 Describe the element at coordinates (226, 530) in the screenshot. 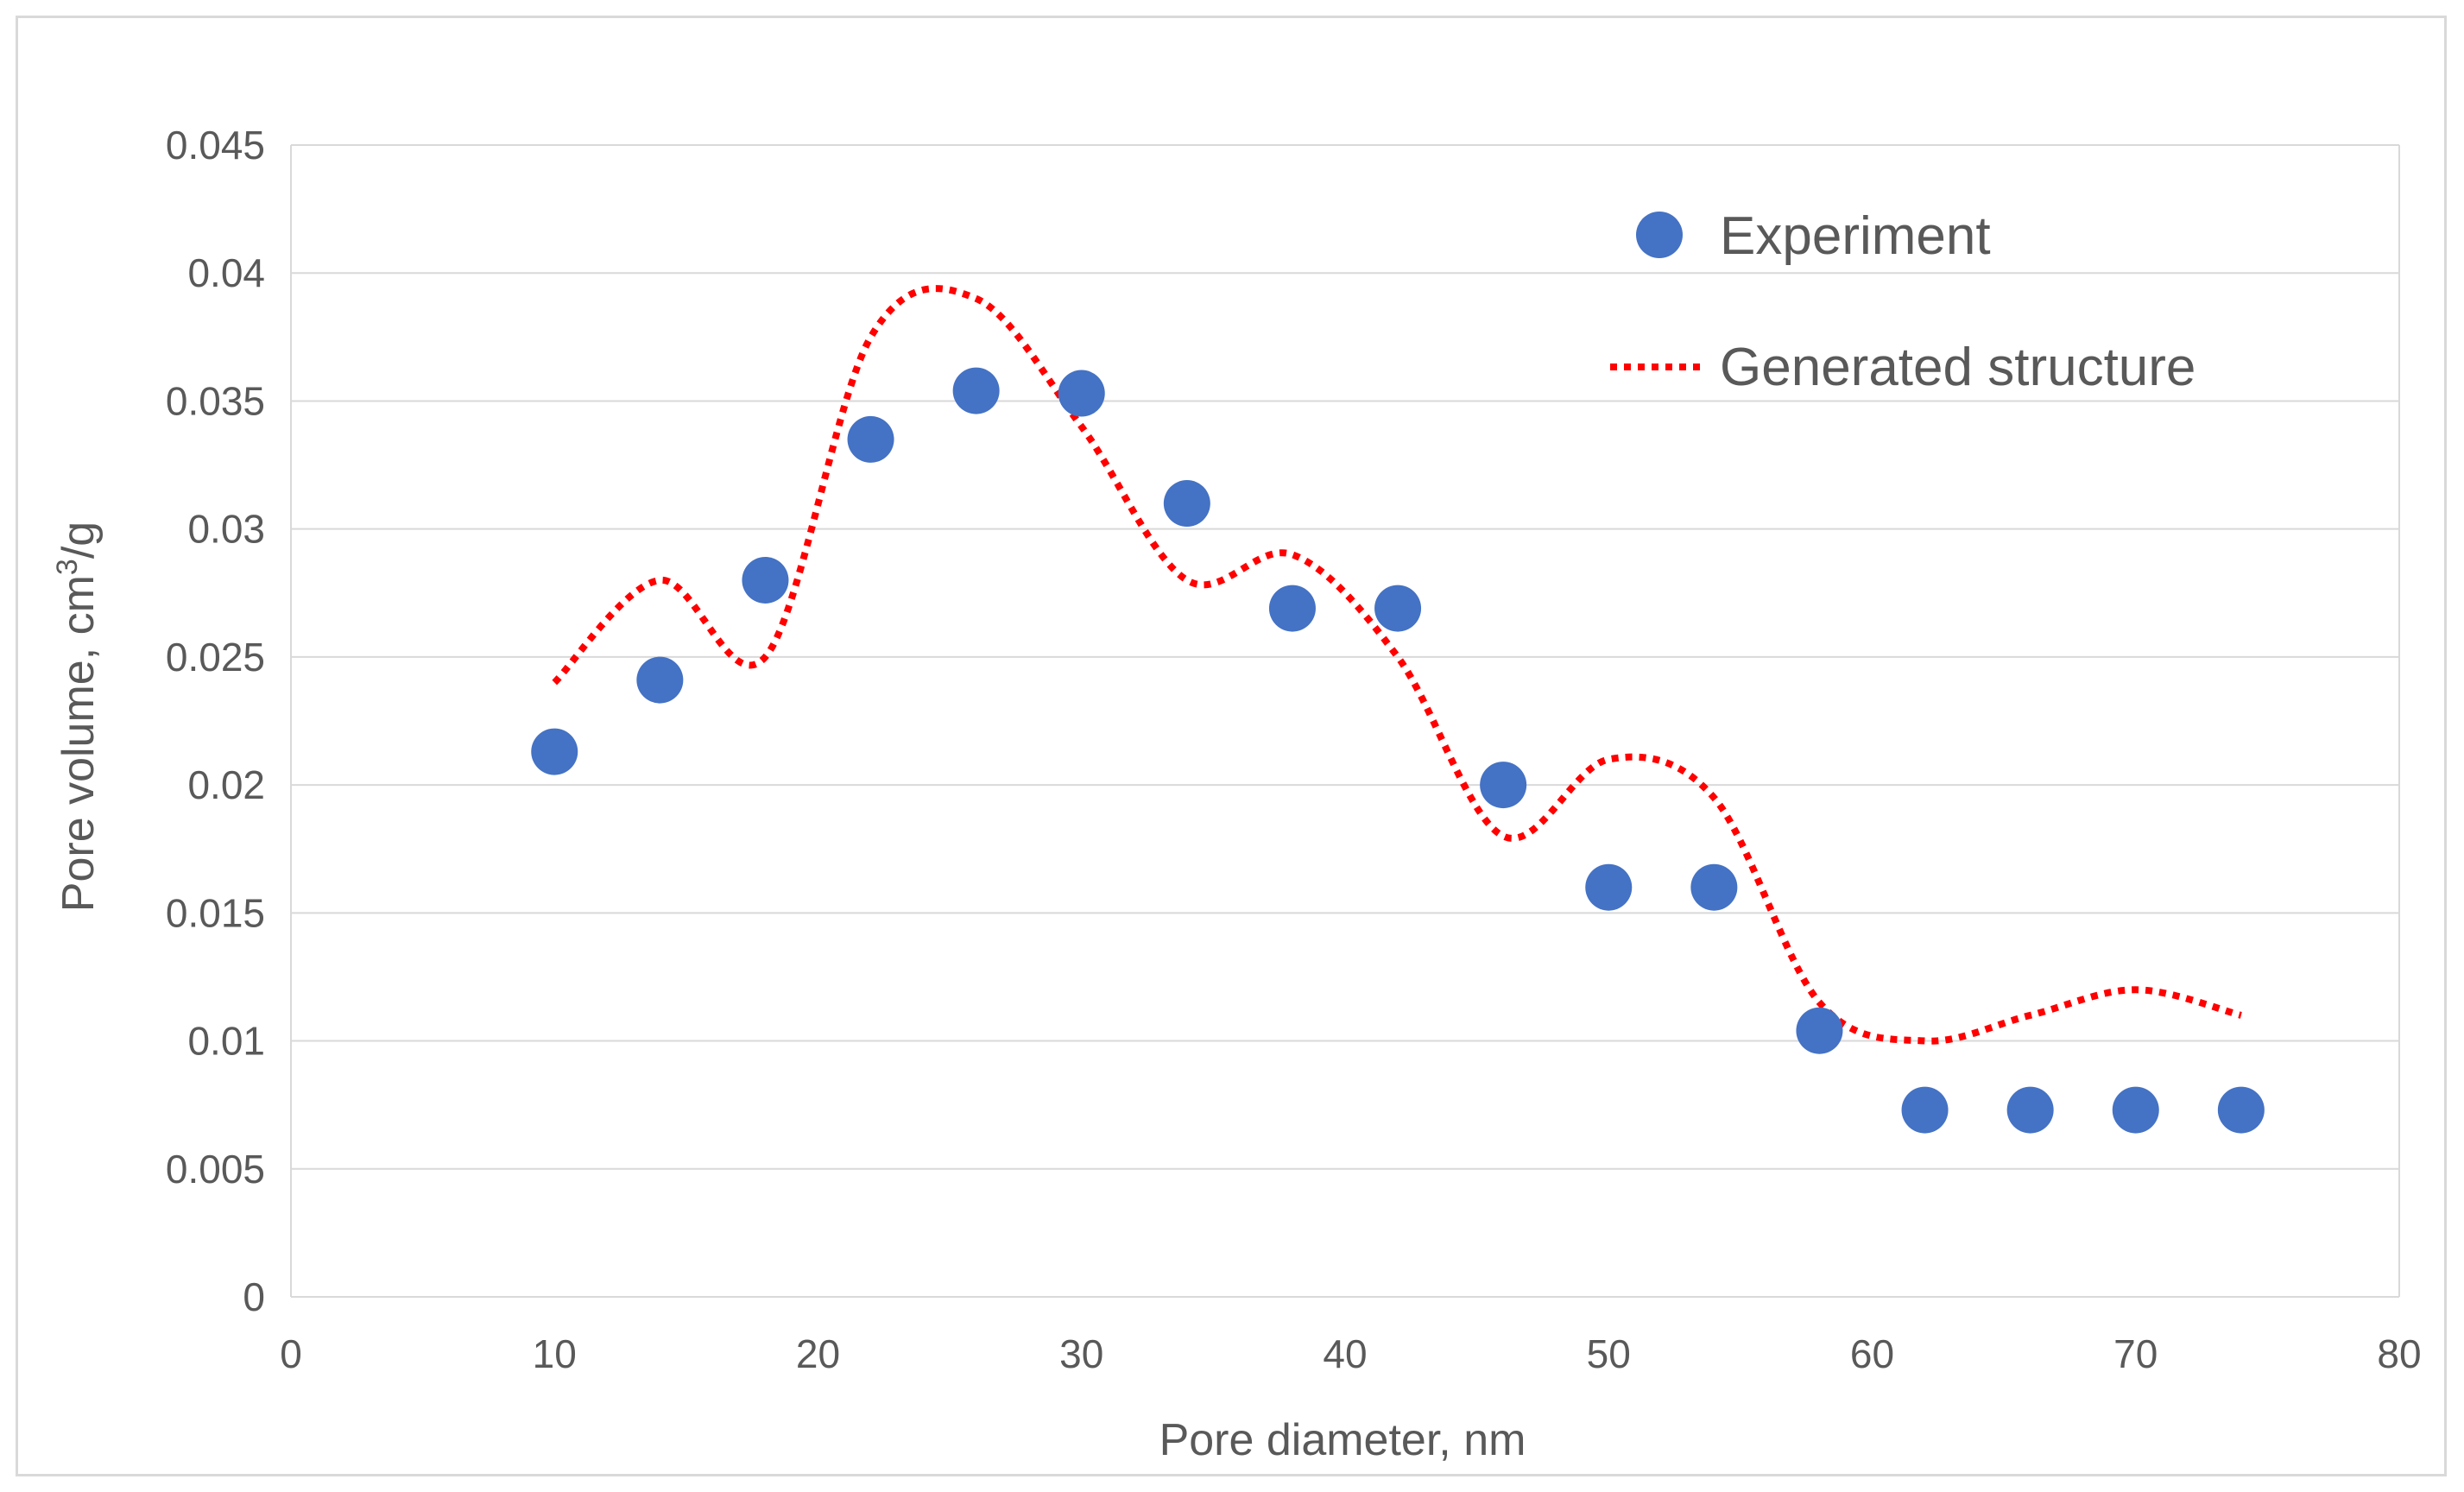

I see `y-tick-label: 0.03` at that location.